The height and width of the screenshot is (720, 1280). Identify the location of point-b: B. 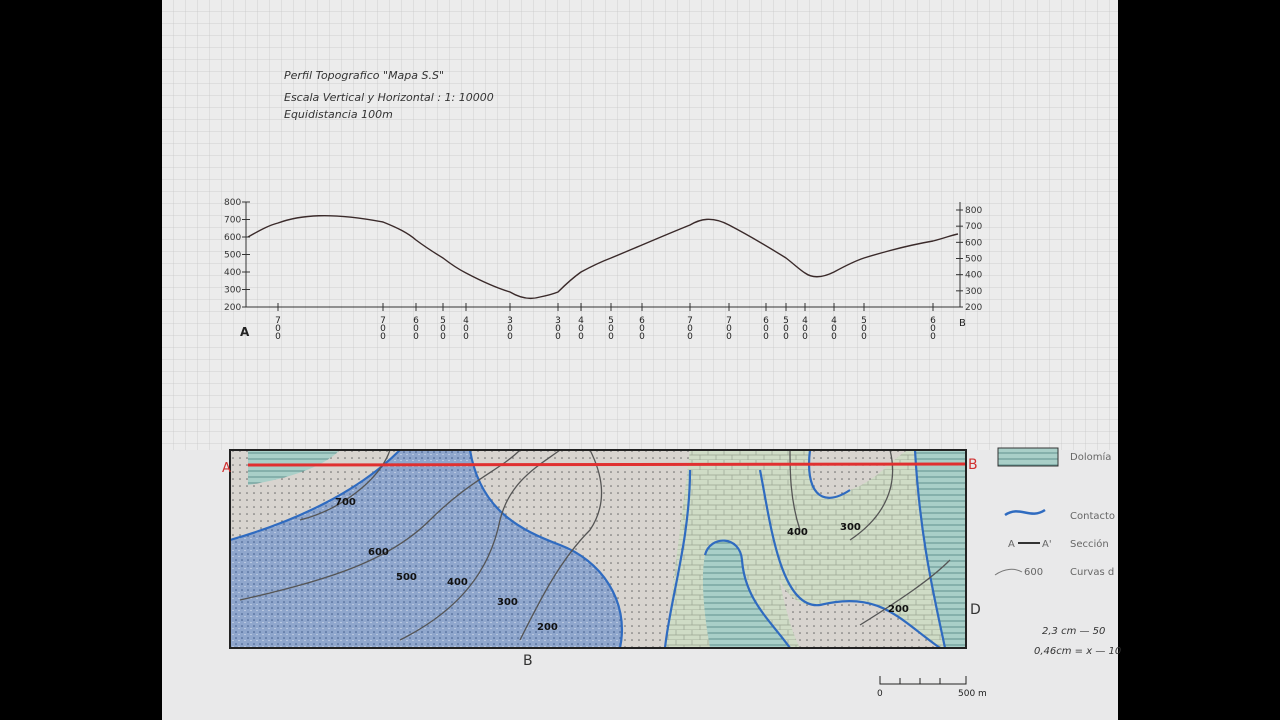
(973, 465).